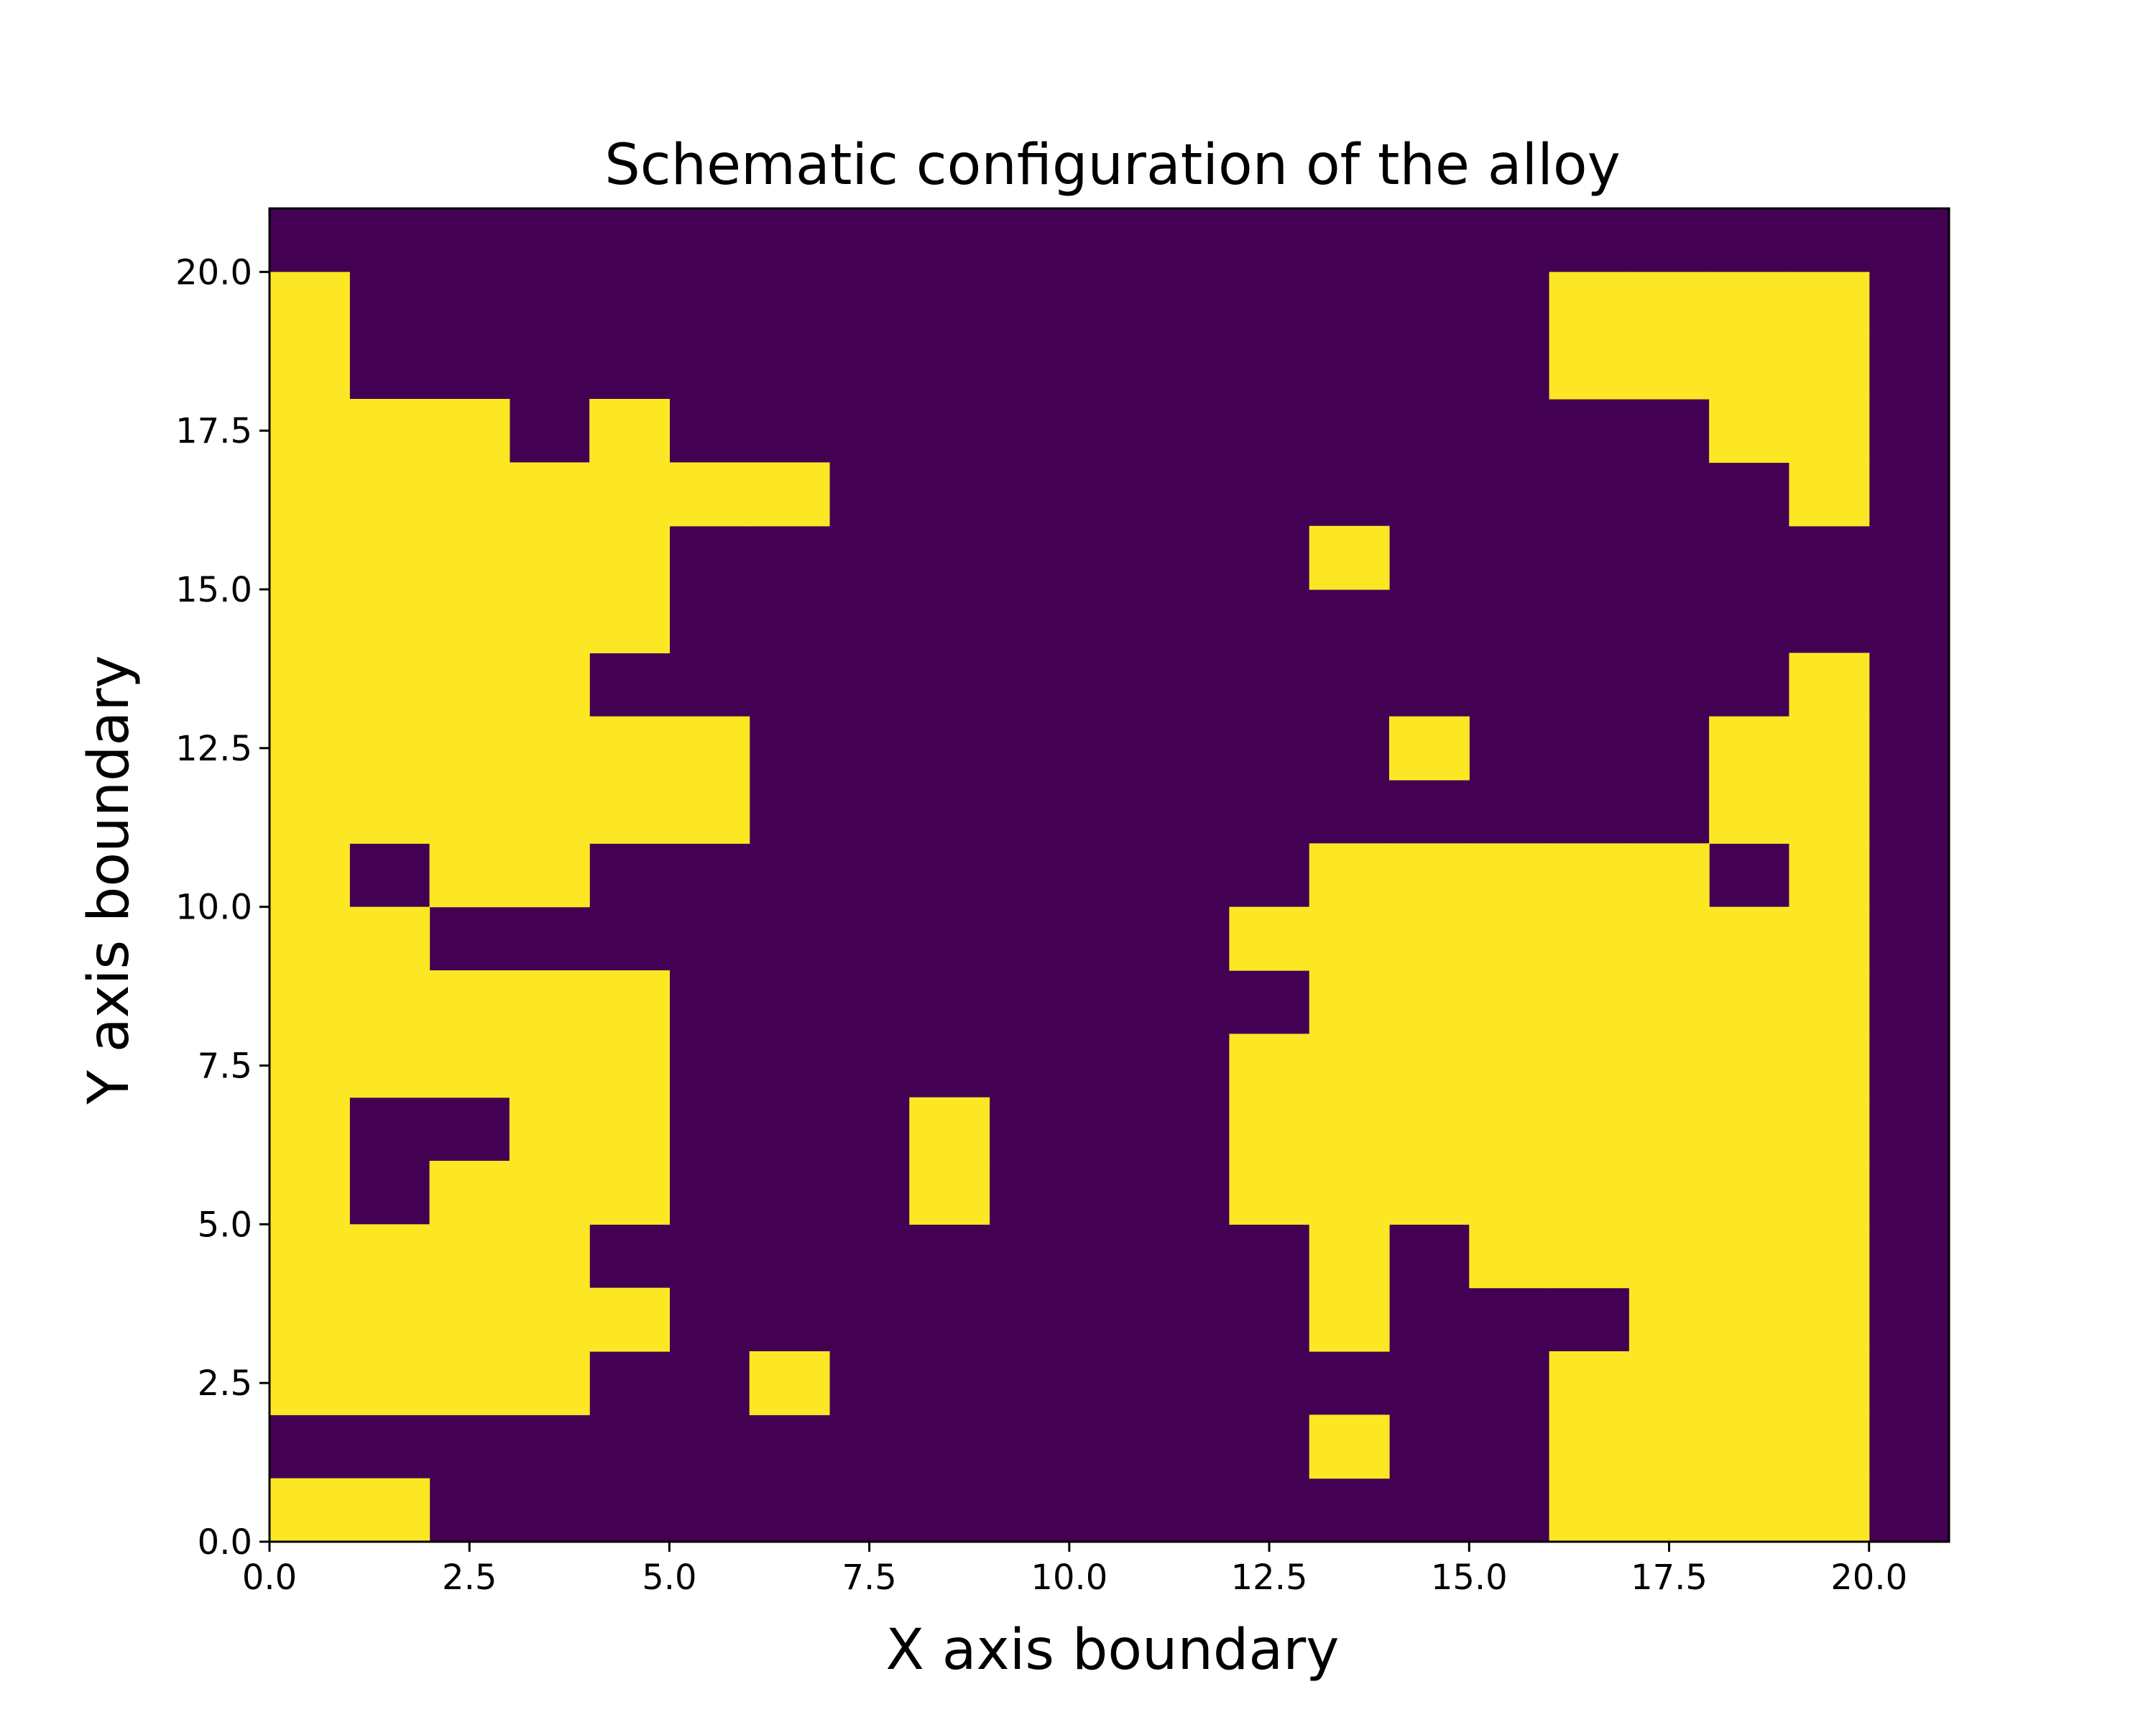 This screenshot has height=1725, width=2156. I want to click on x-tick-label: 15.0, so click(1469, 1578).